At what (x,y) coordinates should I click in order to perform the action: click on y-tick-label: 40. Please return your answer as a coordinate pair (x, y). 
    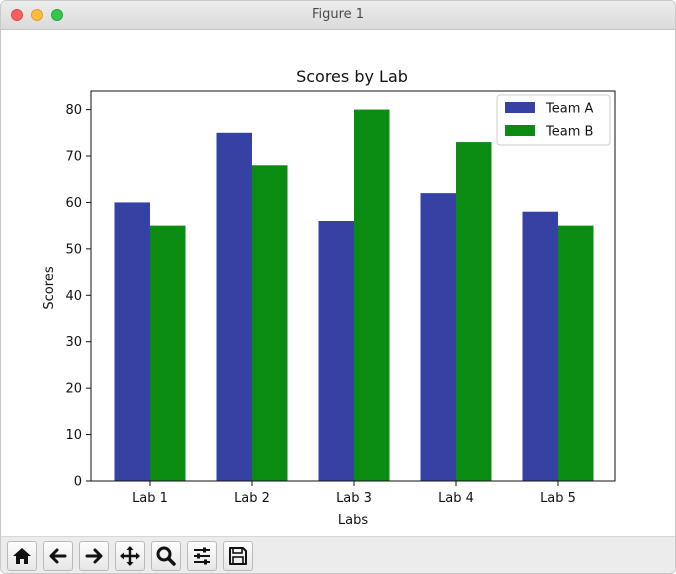
    Looking at the image, I should click on (73, 296).